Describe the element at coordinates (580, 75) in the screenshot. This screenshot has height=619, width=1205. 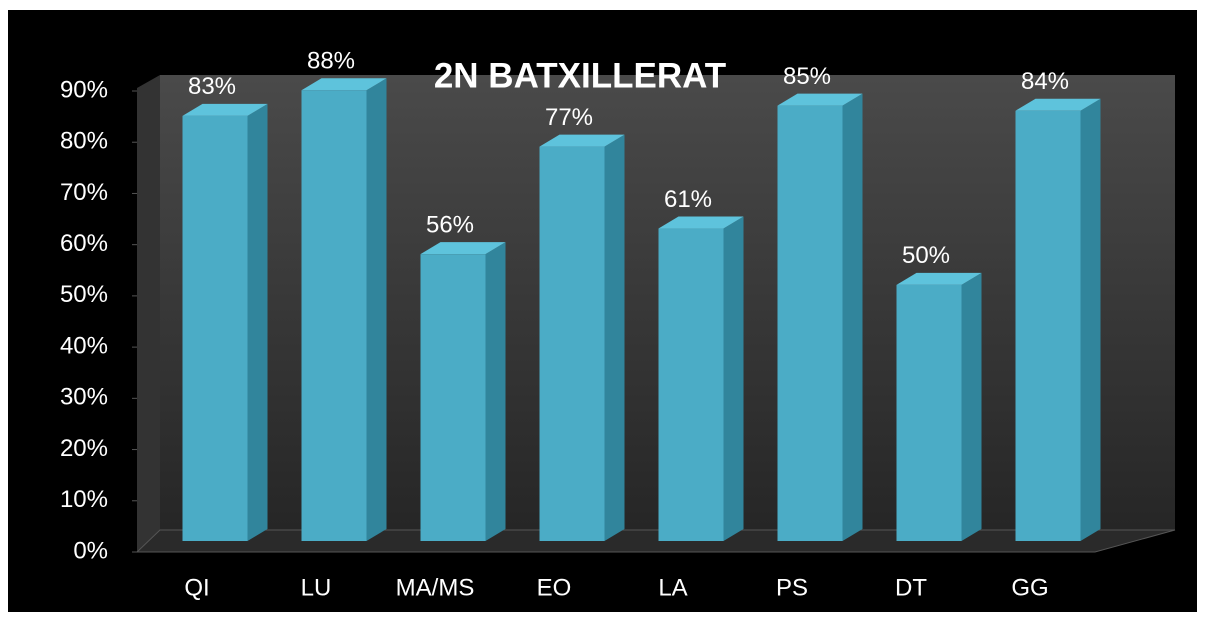
I see `chart-title: 2N BATXILLERAT` at that location.